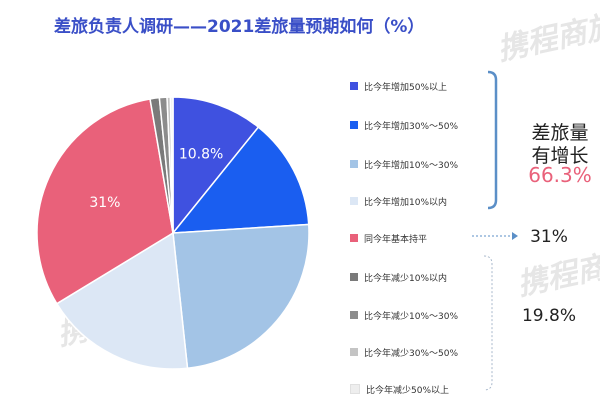 The width and height of the screenshot is (600, 404). What do you see at coordinates (548, 316) in the screenshot?
I see `decrease-group-value: 19.8%` at bounding box center [548, 316].